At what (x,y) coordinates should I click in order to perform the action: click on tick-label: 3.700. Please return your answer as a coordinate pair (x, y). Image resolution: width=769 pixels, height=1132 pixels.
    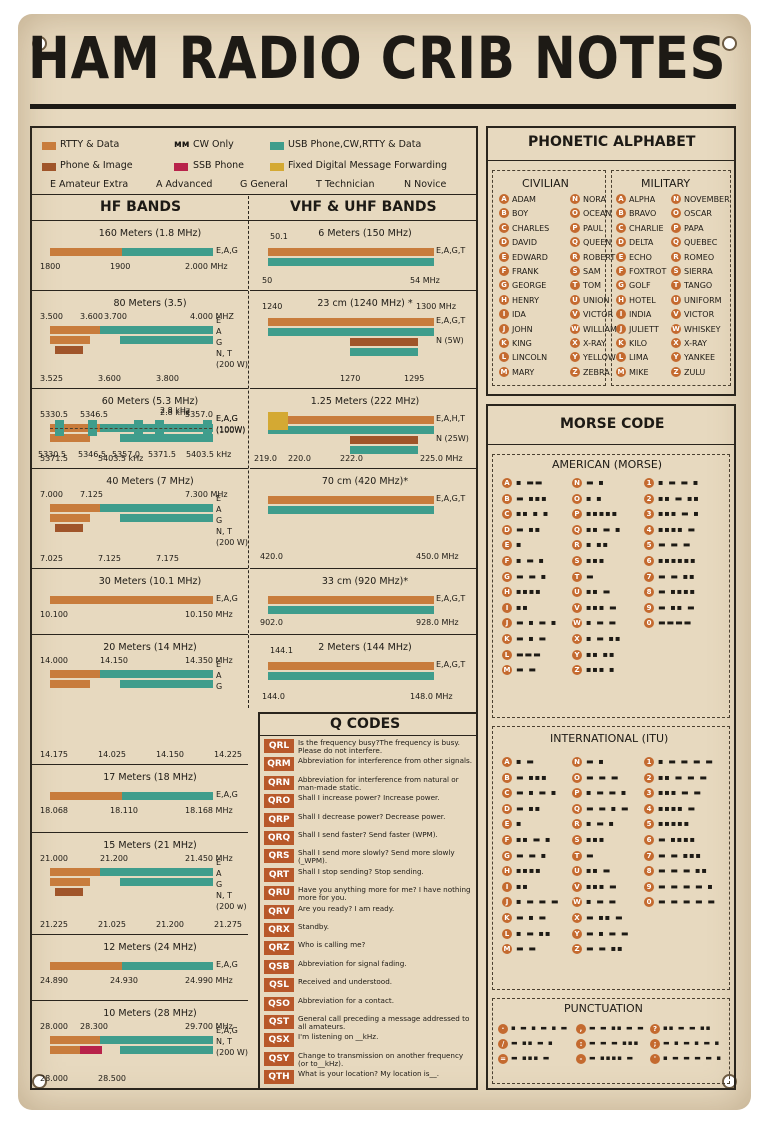
    Looking at the image, I should click on (115, 316).